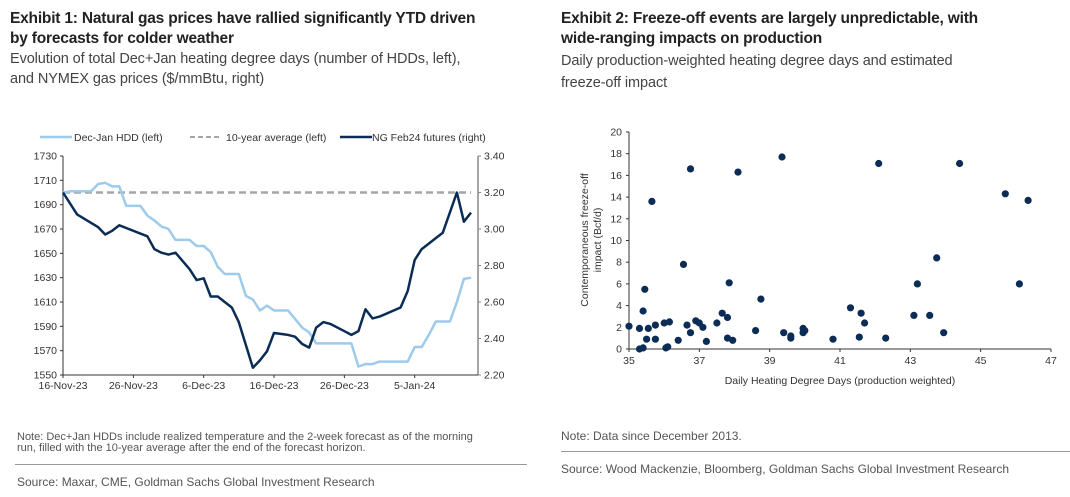 The height and width of the screenshot is (497, 1070). Describe the element at coordinates (271, 464) in the screenshot. I see `exhibit1-divider` at that location.